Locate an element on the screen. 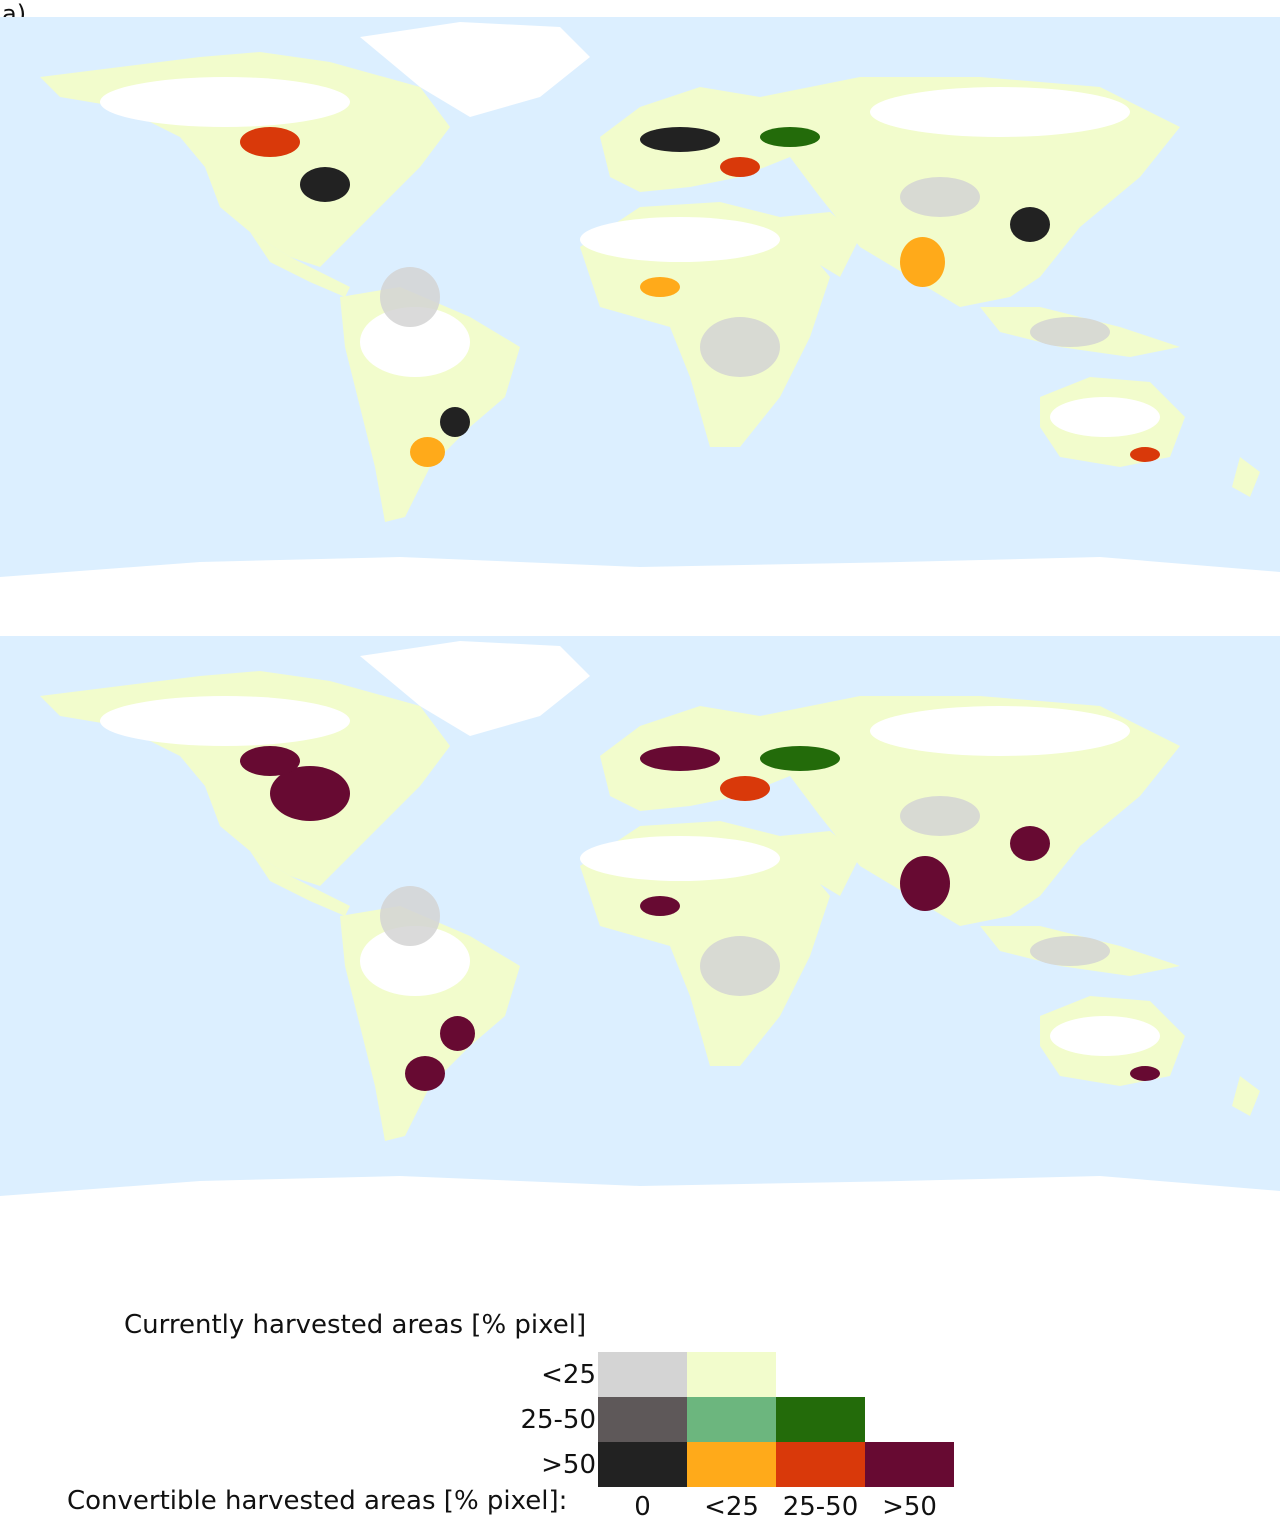  legend-cell-r2-c0 is located at coordinates (642, 1464).